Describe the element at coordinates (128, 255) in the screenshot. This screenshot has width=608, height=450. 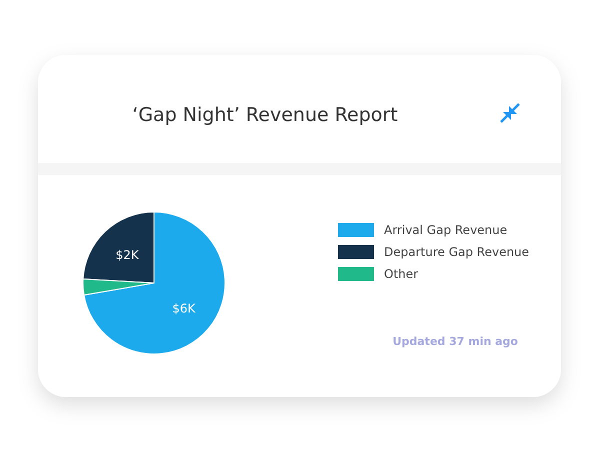
I see `data-label: $2K` at that location.